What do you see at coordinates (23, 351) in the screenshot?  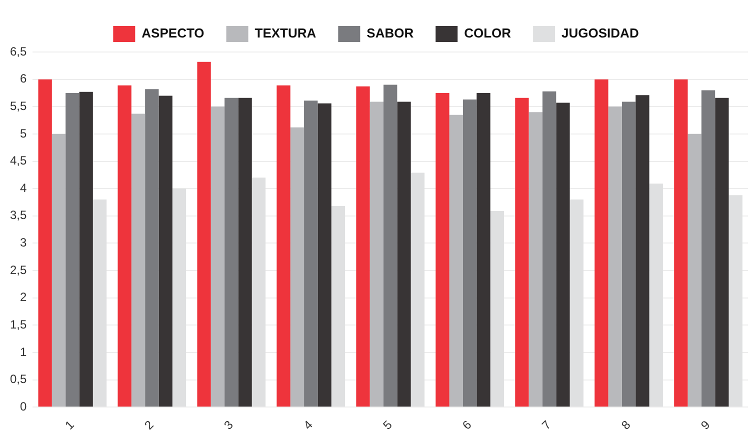 I see `y-tick-label: 1` at bounding box center [23, 351].